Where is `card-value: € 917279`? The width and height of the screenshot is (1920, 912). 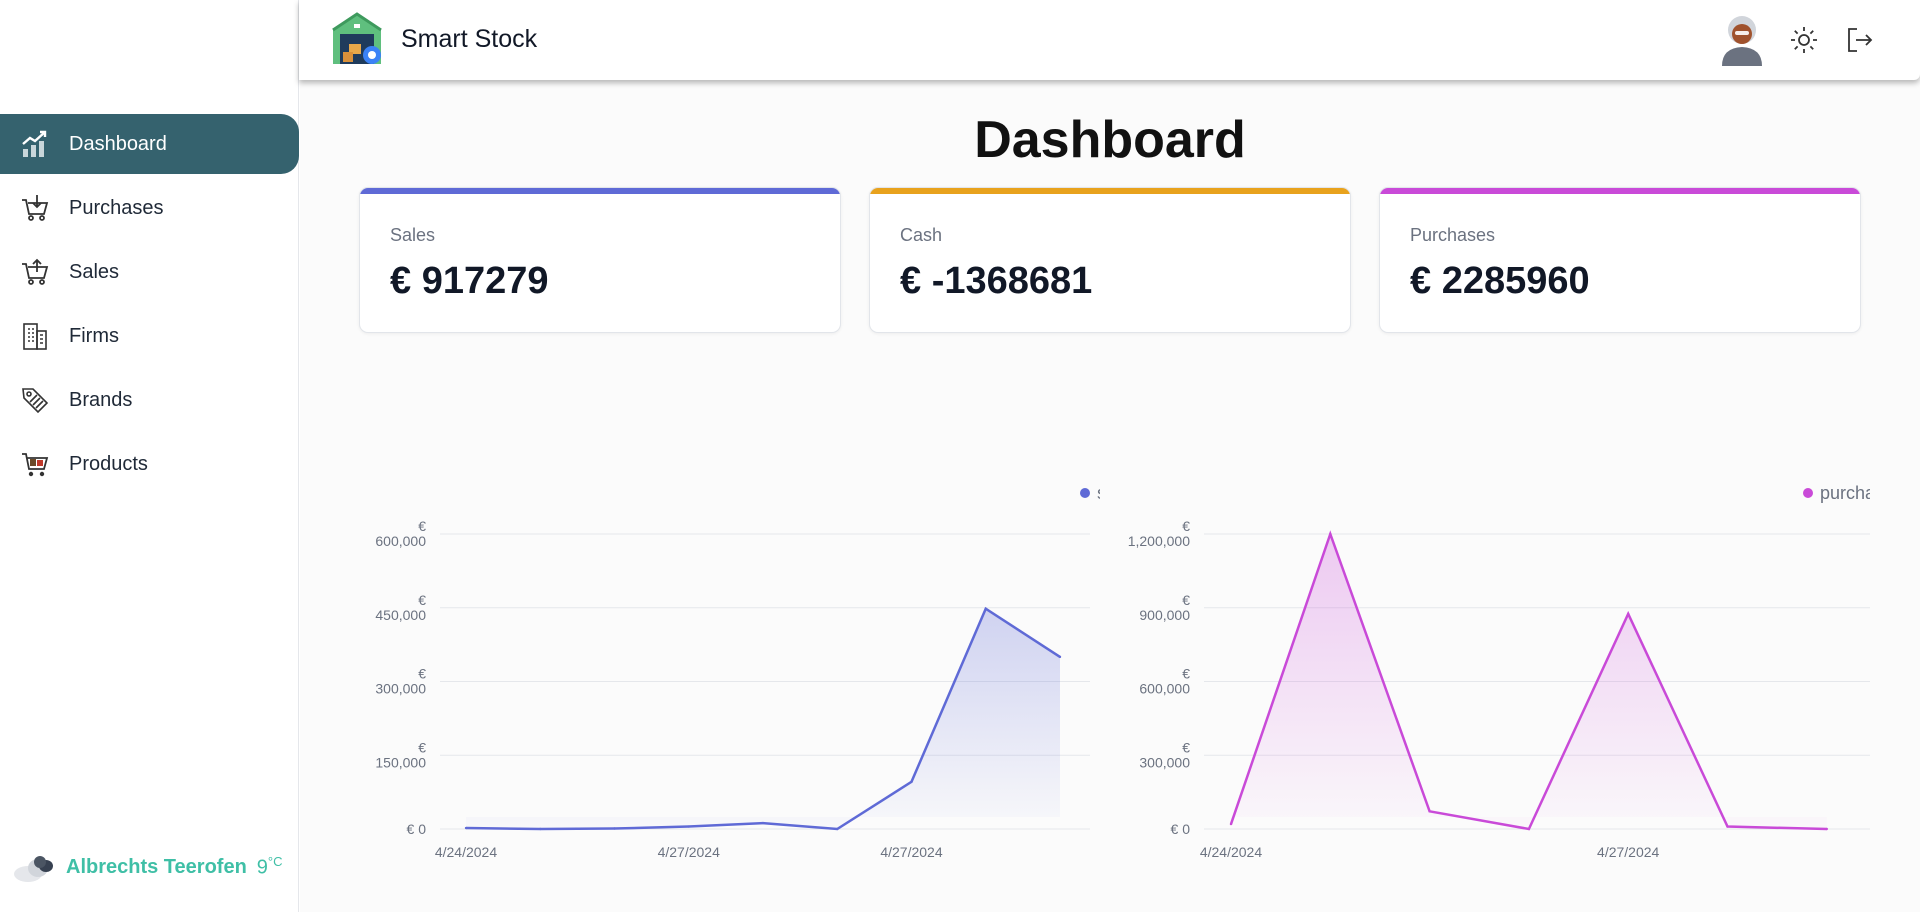 card-value: € 917279 is located at coordinates (469, 281).